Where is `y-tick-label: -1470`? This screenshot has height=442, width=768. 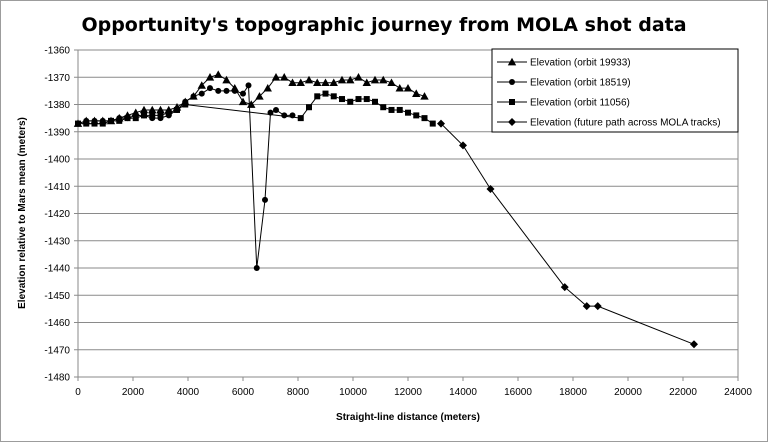
y-tick-label: -1470 is located at coordinates (57, 350).